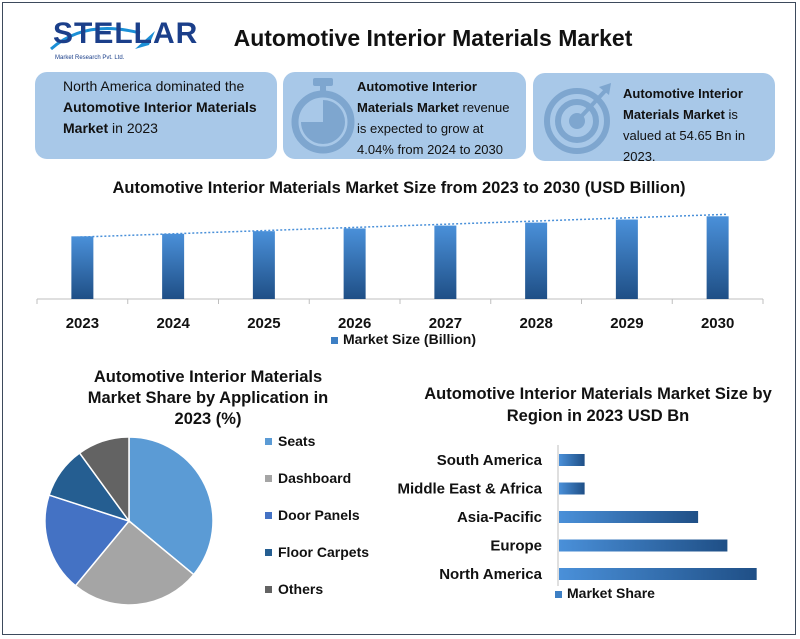 The height and width of the screenshot is (639, 800). I want to click on target-icon, so click(577, 118).